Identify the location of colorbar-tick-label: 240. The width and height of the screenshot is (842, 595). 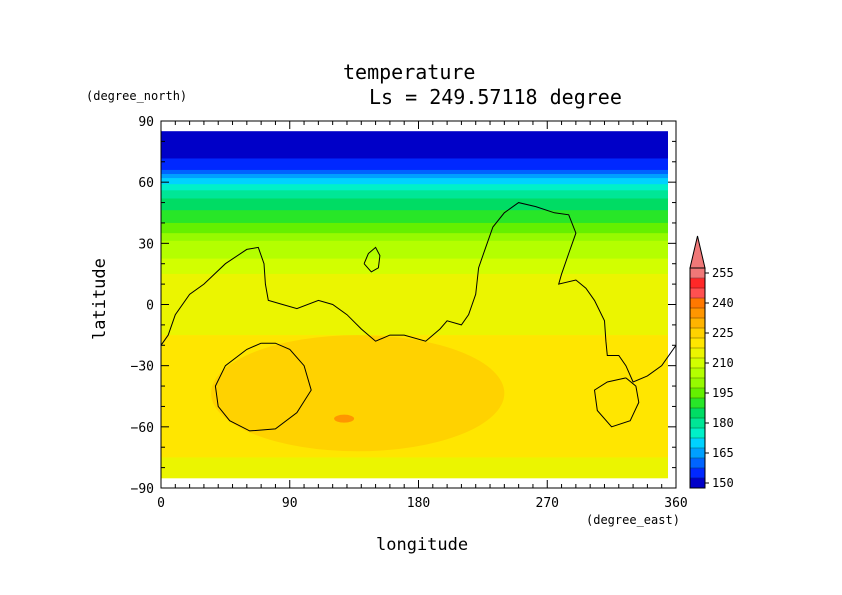
(723, 303).